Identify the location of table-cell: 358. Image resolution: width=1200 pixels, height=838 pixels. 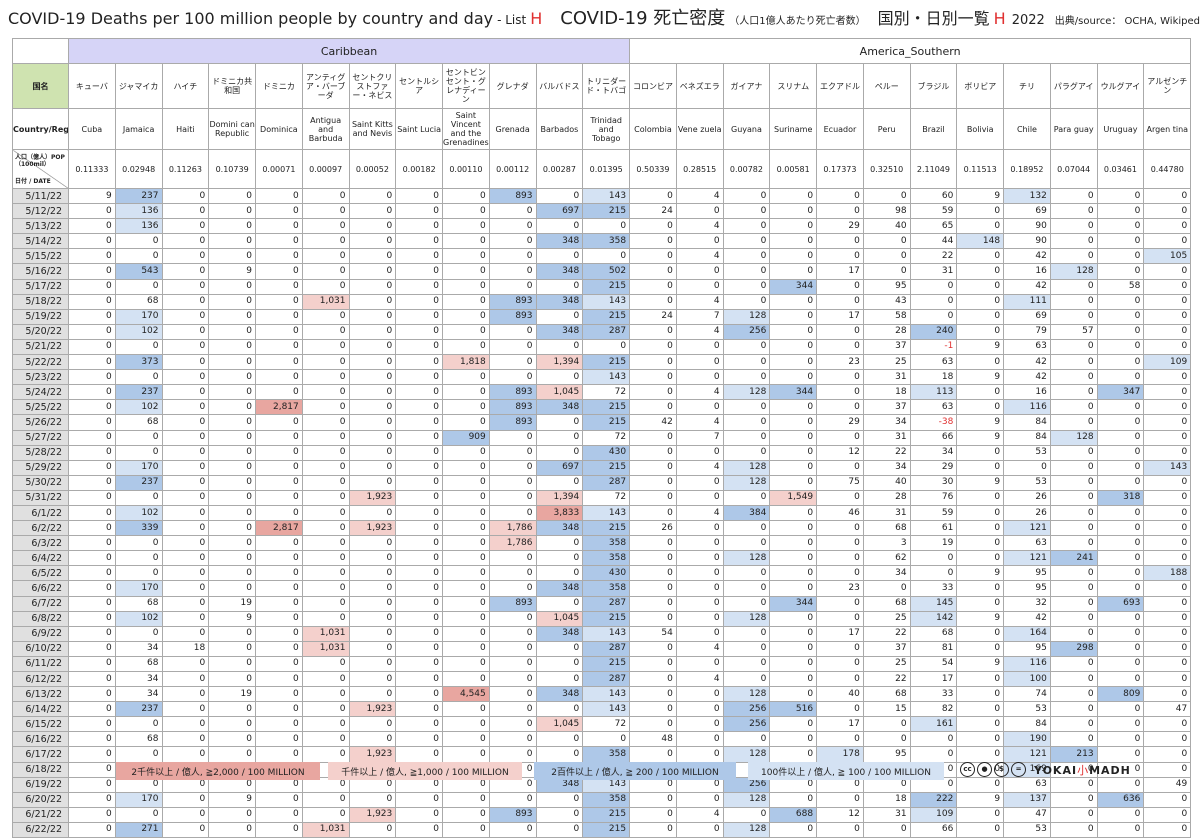
(606, 799).